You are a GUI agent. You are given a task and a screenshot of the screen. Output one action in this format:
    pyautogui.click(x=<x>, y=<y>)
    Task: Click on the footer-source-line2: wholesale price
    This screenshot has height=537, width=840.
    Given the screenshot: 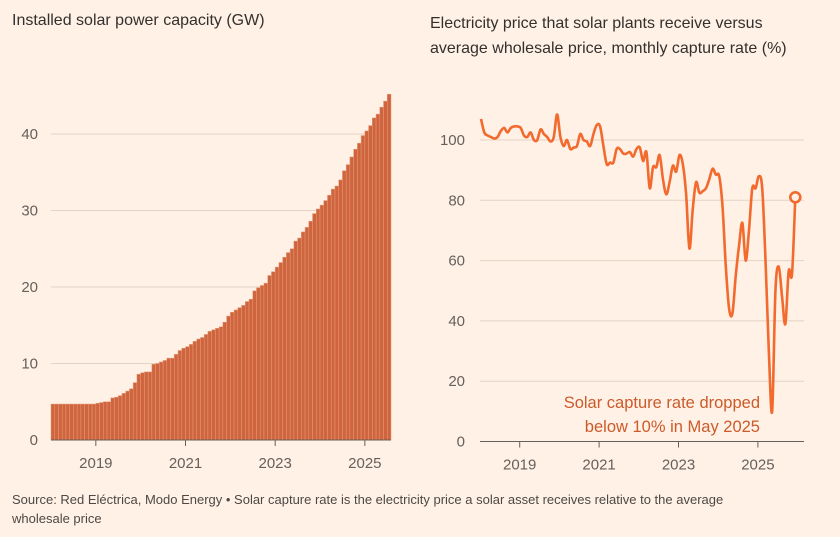 What is the action you would take?
    pyautogui.click(x=56, y=518)
    